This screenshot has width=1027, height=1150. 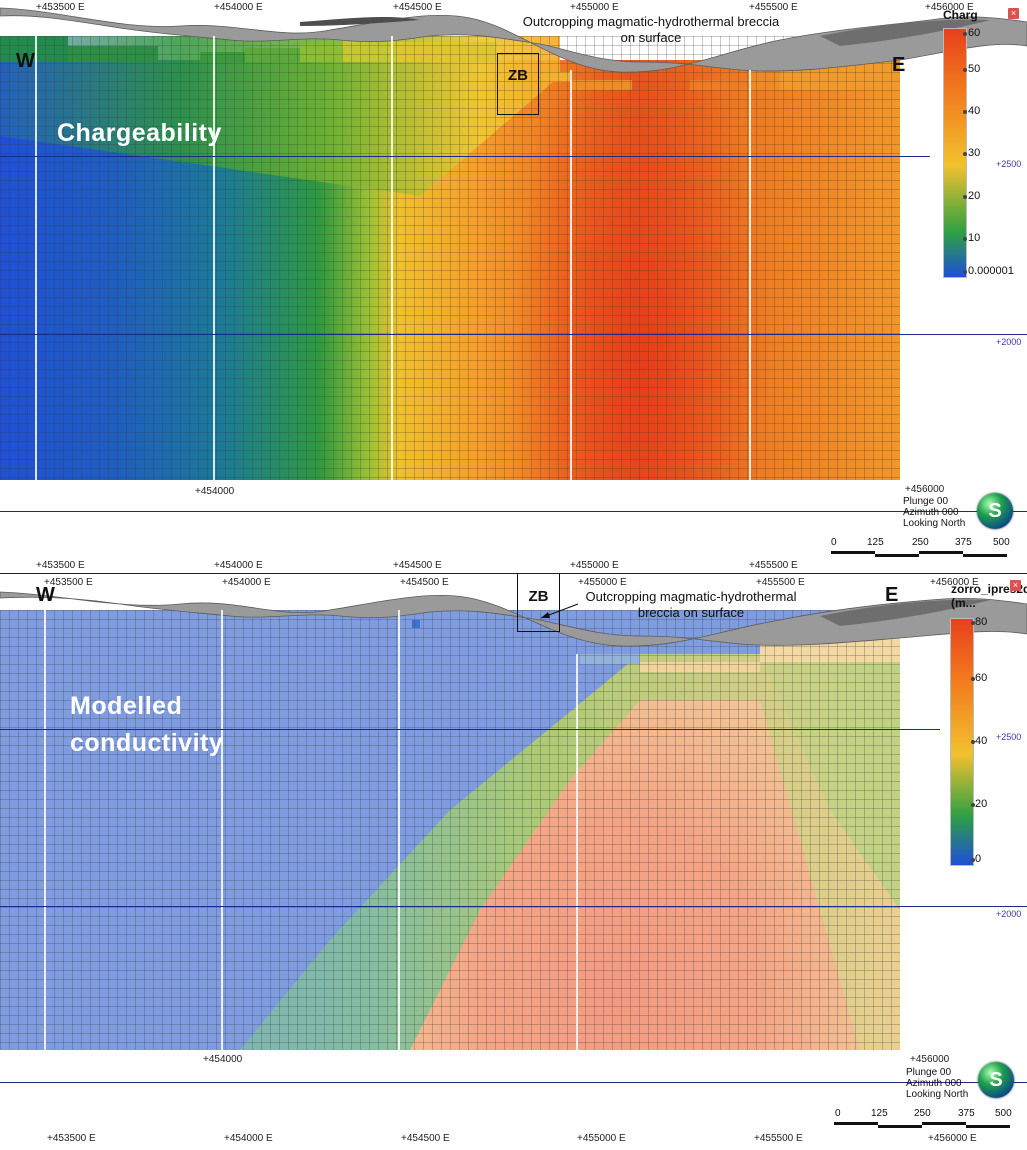 I want to click on easting-tick: +454000, so click(x=215, y=491).